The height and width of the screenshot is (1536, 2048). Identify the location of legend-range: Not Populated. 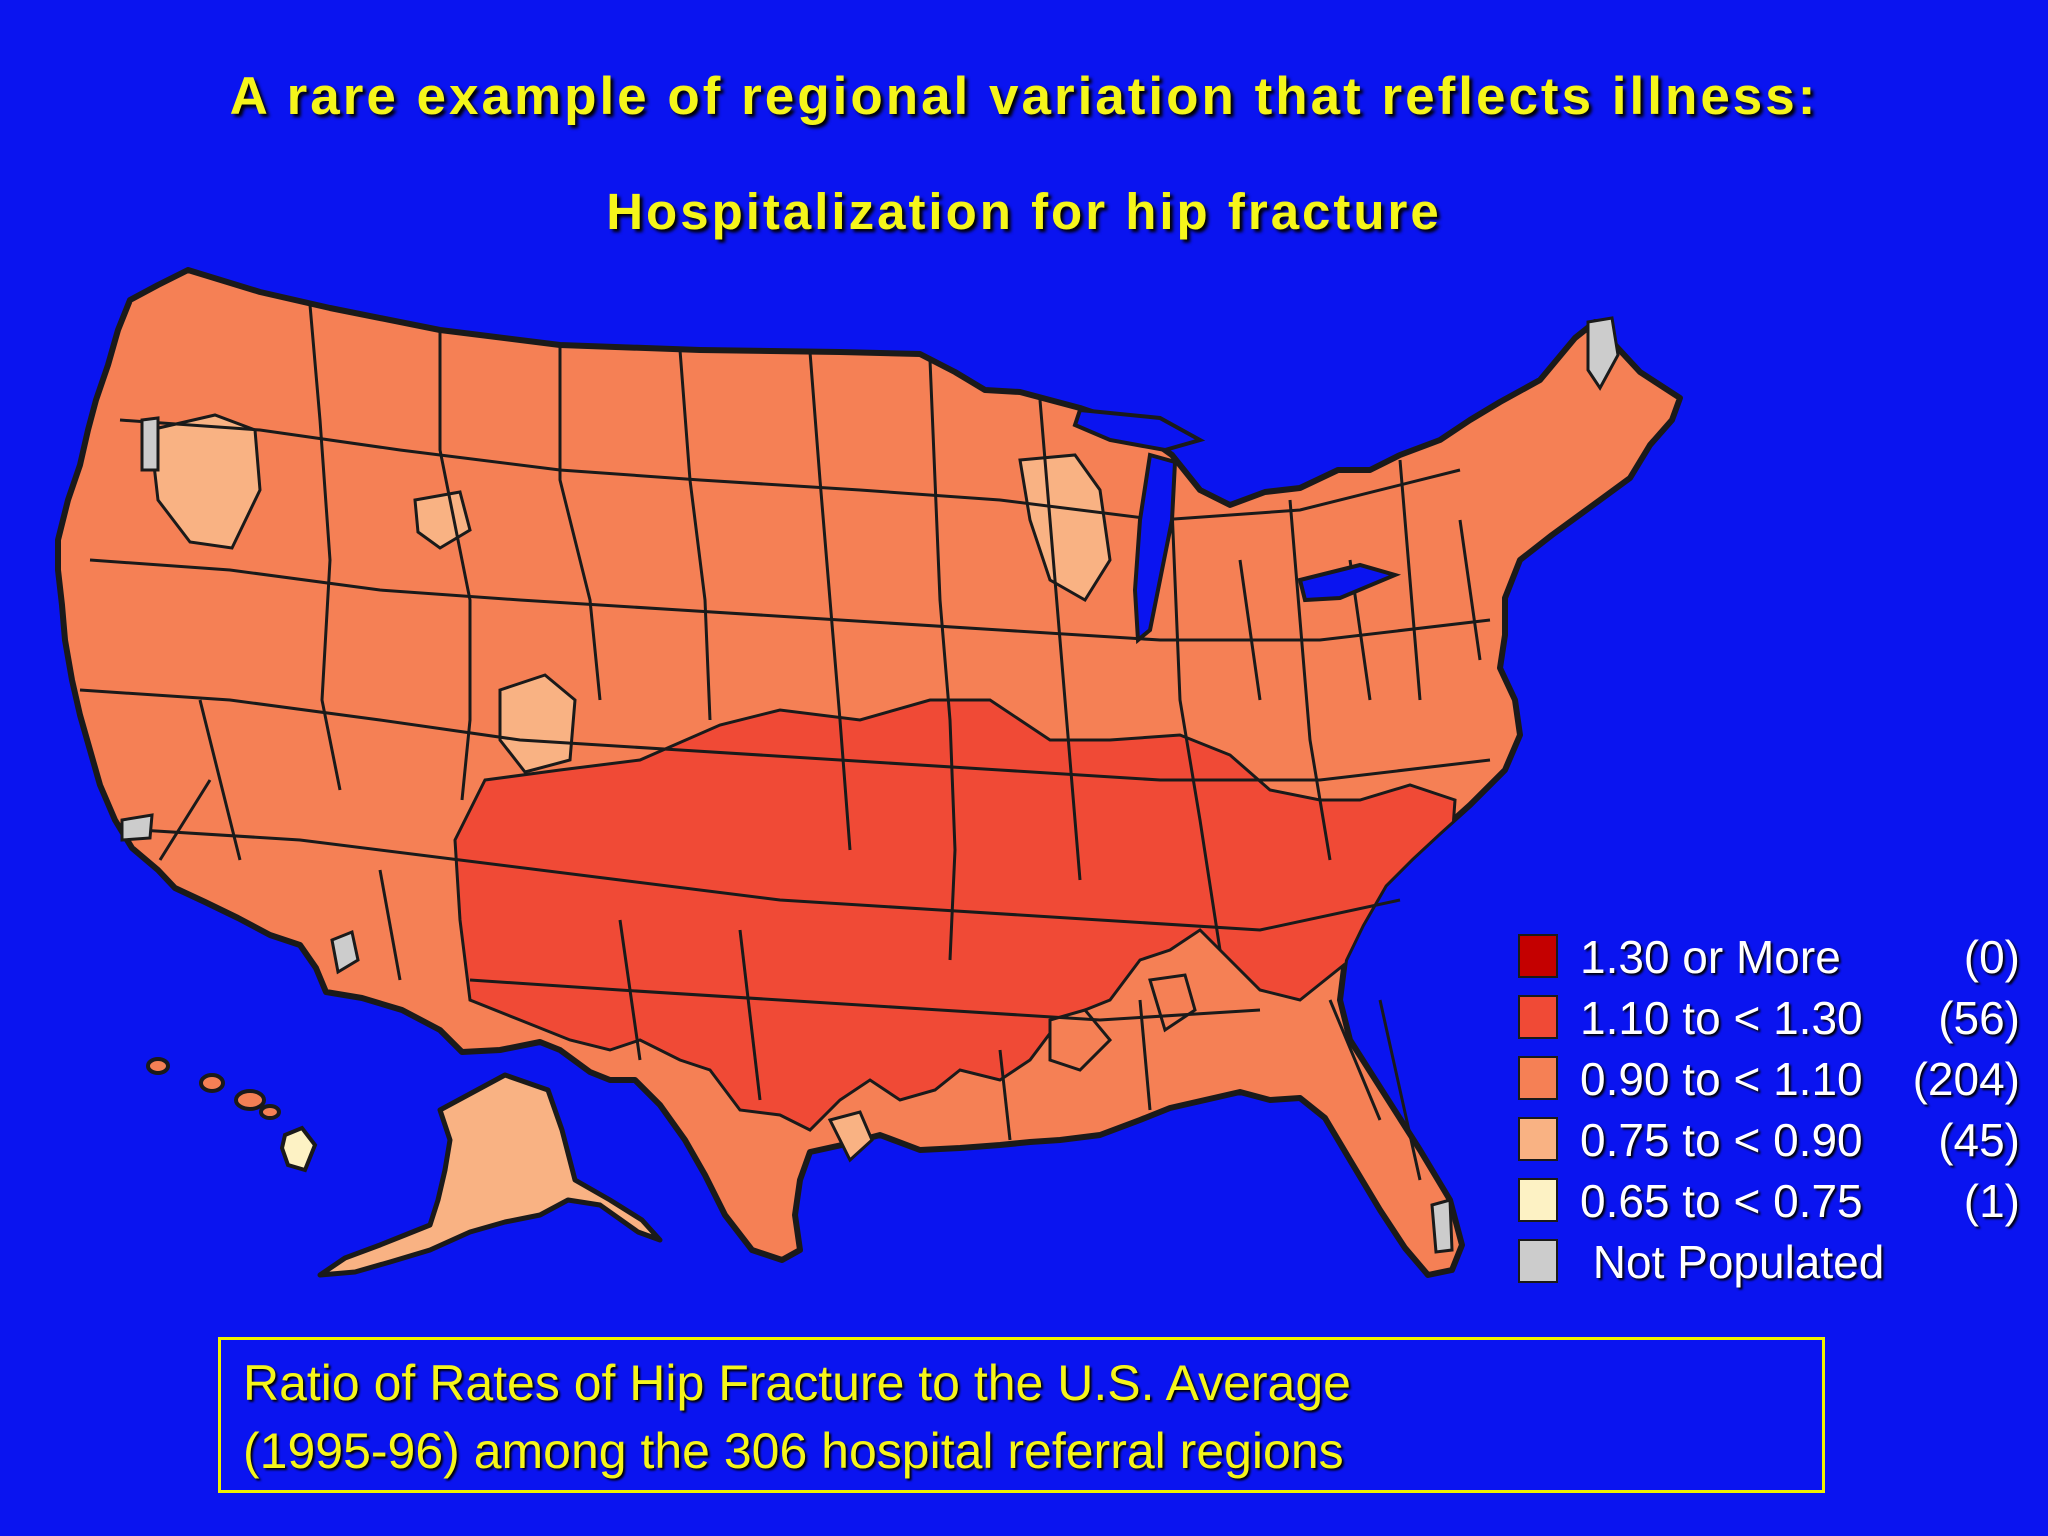
(1732, 1262).